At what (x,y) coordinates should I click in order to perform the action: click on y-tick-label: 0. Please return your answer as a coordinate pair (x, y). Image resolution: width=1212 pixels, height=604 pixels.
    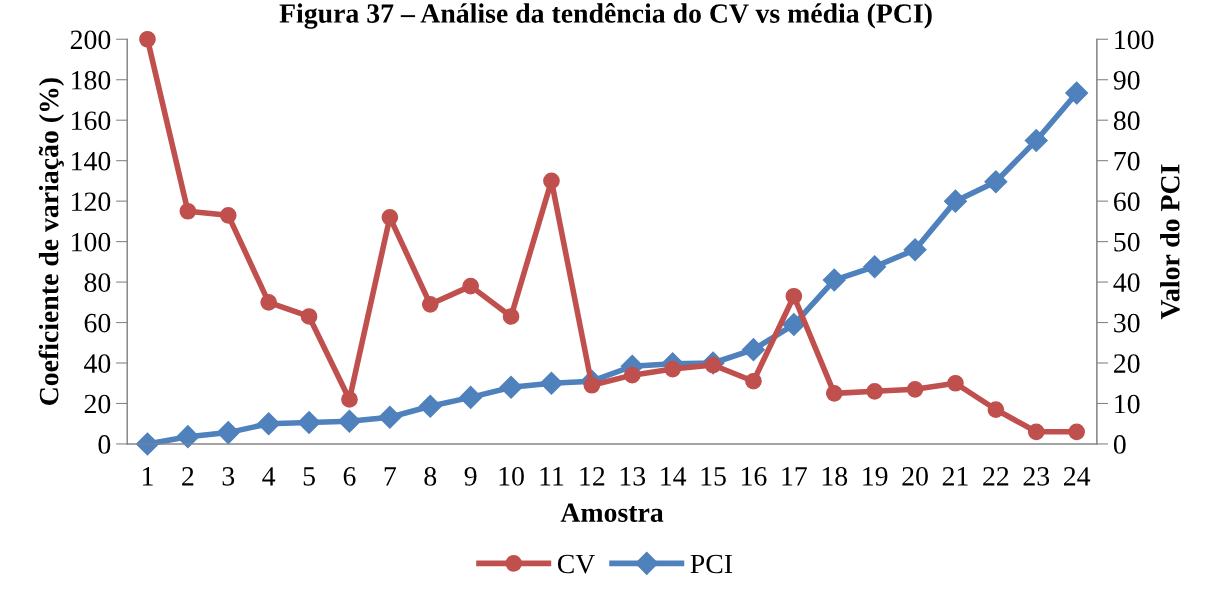
    Looking at the image, I should click on (104, 444).